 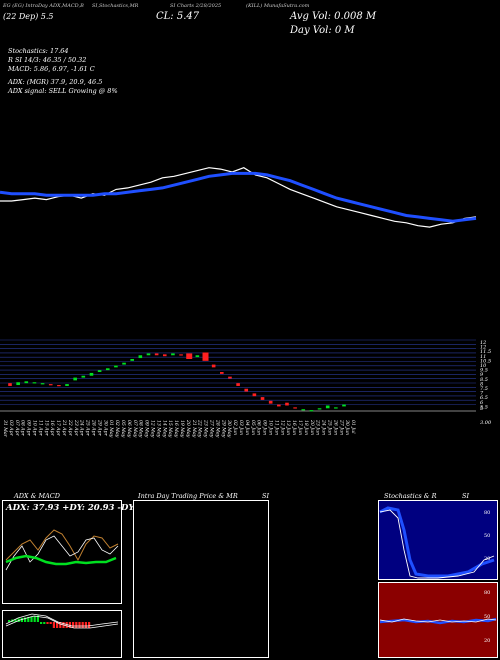 What do you see at coordinates (438, 620) in the screenshot?
I see `rsi-signal-line` at bounding box center [438, 620].